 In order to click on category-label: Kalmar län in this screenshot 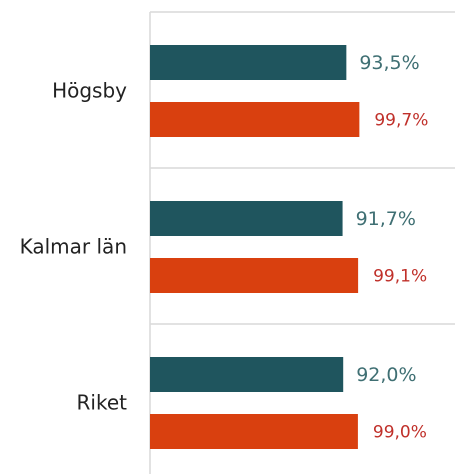, I will do `click(73, 247)`.